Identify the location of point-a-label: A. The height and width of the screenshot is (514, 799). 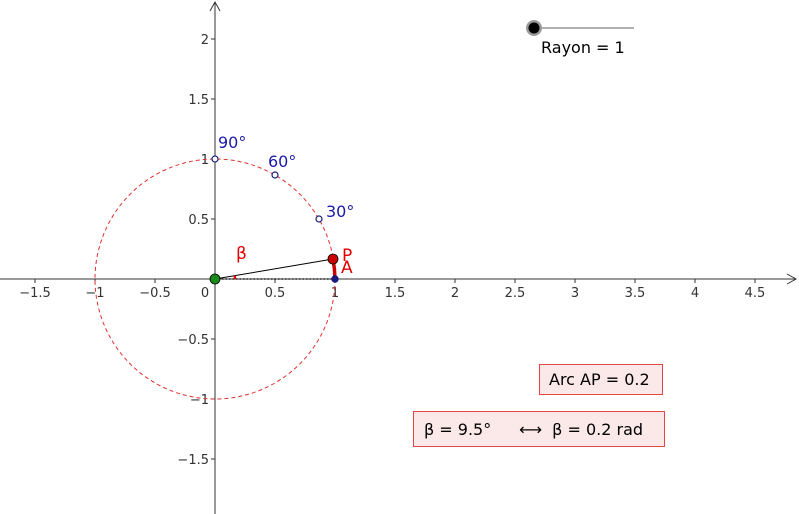
(347, 268).